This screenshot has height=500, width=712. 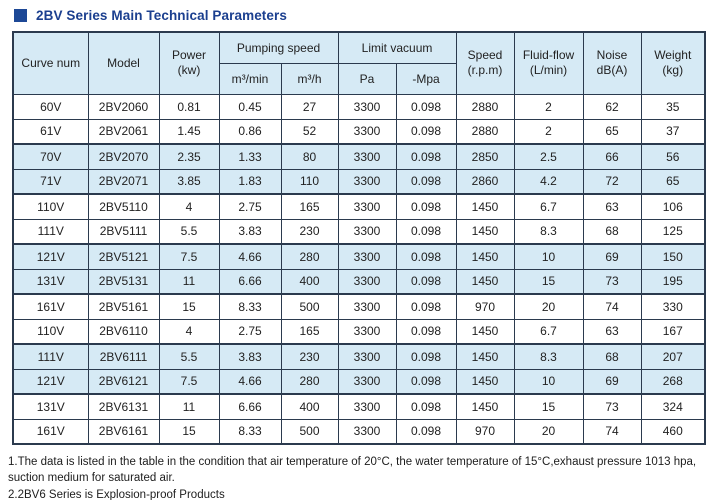 I want to click on cell-noise-db: 69, so click(x=612, y=381).